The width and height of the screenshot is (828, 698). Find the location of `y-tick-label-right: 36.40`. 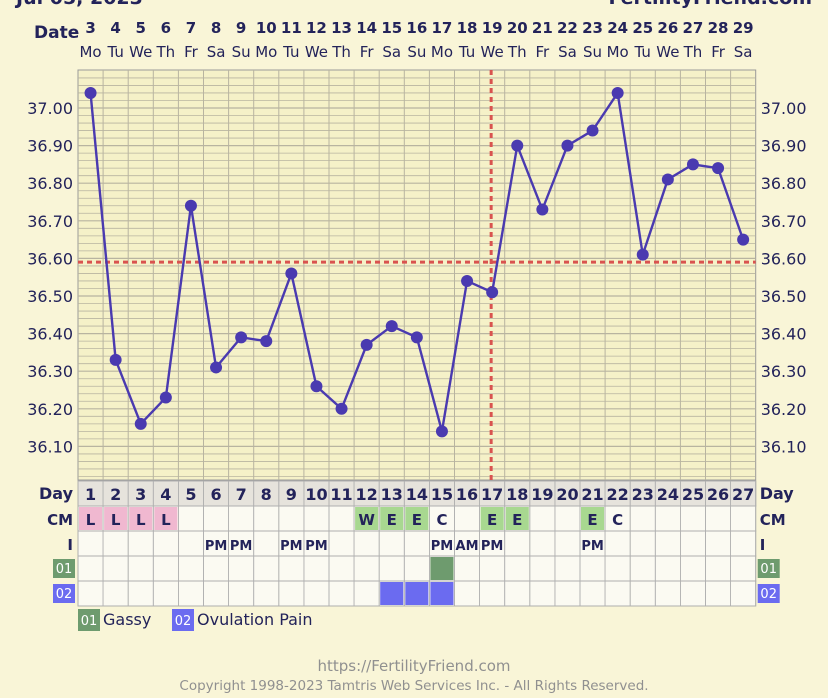

y-tick-label-right: 36.40 is located at coordinates (784, 334).